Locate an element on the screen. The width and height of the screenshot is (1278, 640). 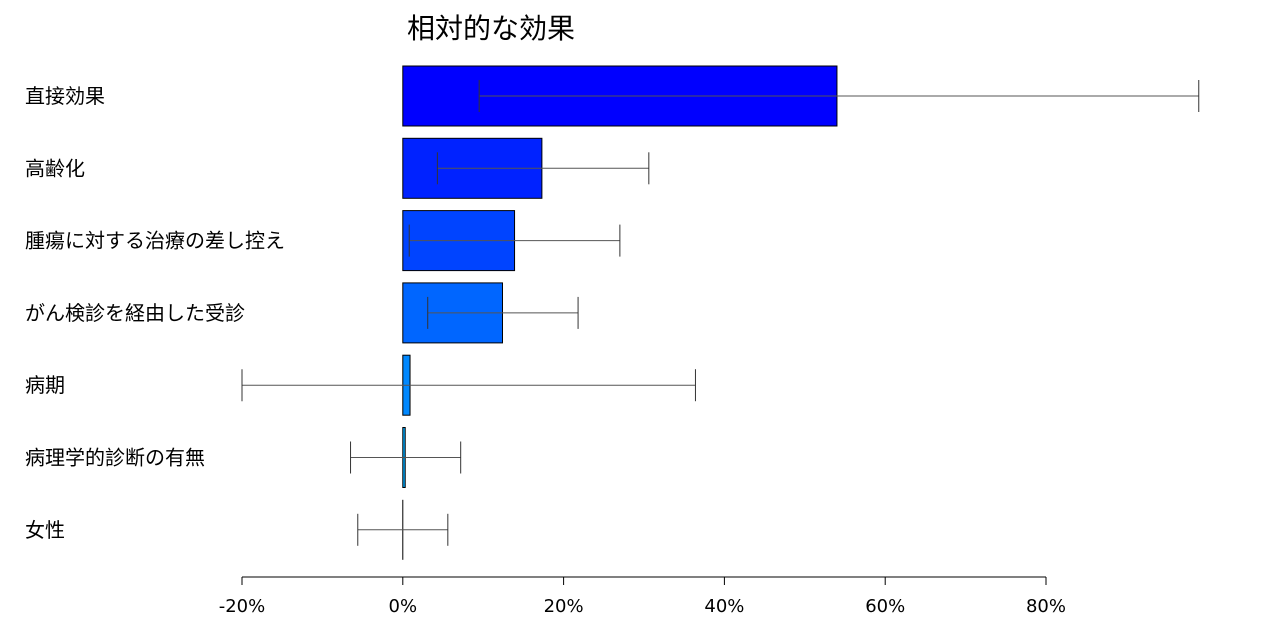
category-label: 病期 is located at coordinates (45, 385).